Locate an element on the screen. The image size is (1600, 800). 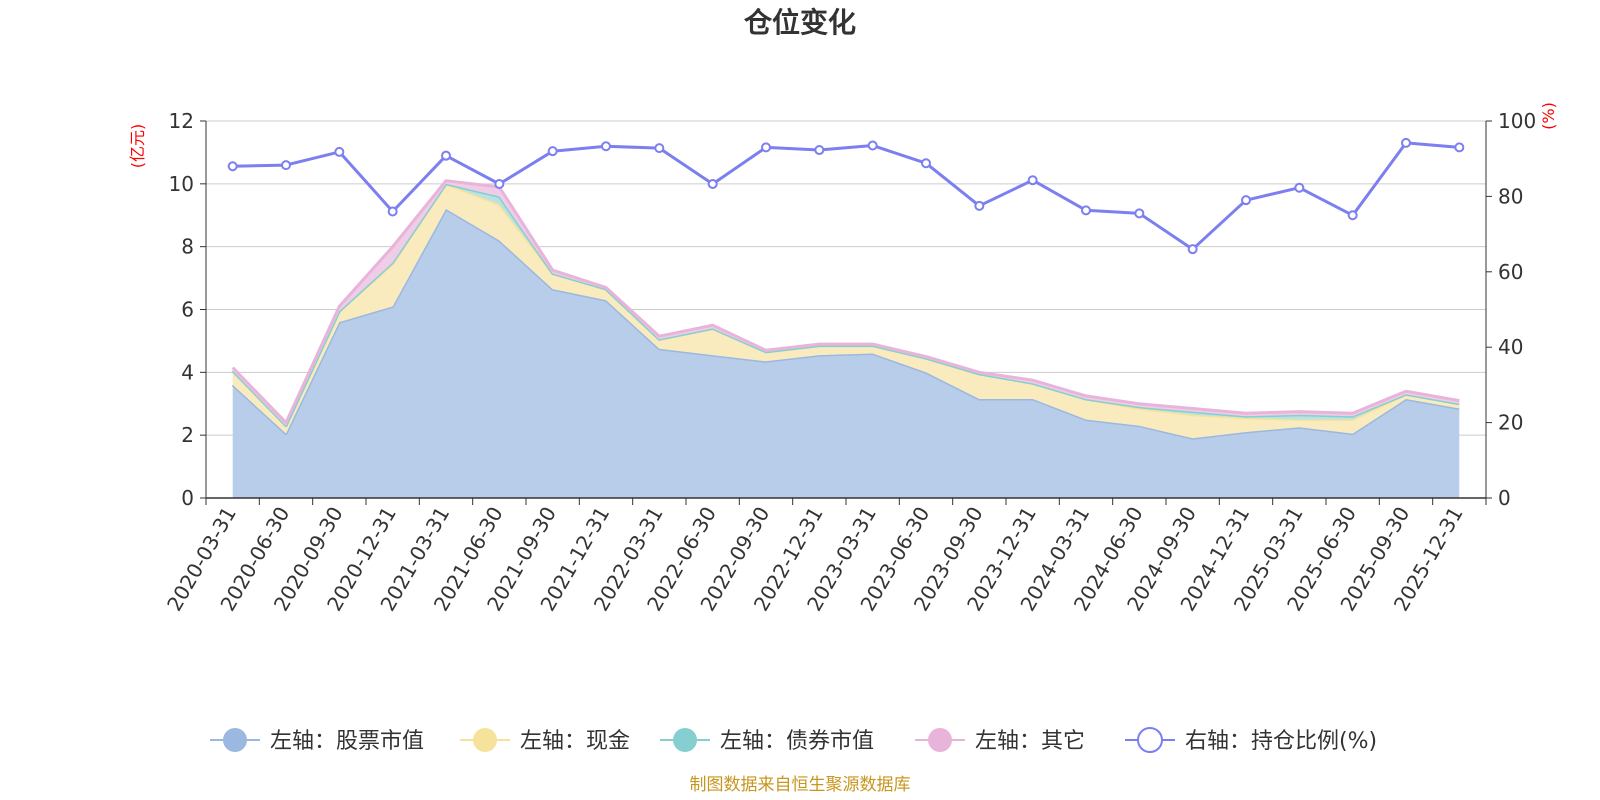
legend-label: 左轴：其它 is located at coordinates (1030, 741).